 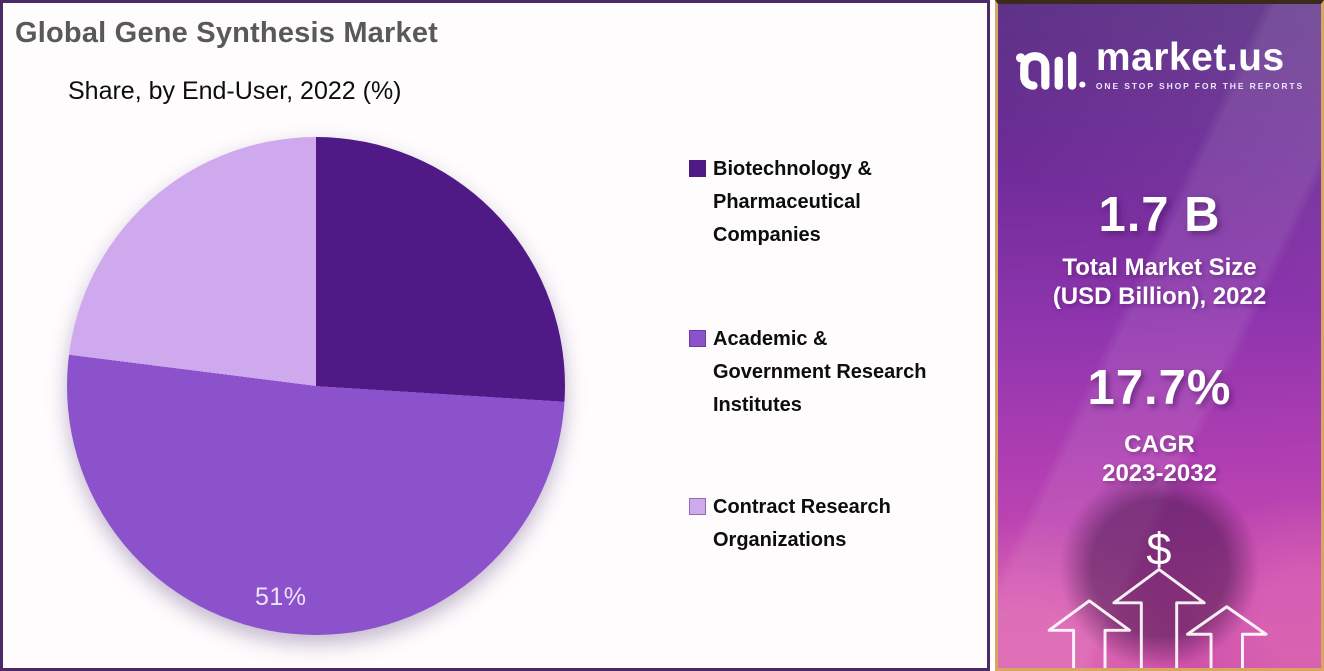 What do you see at coordinates (1159, 388) in the screenshot?
I see `stat-value: 17.7%` at bounding box center [1159, 388].